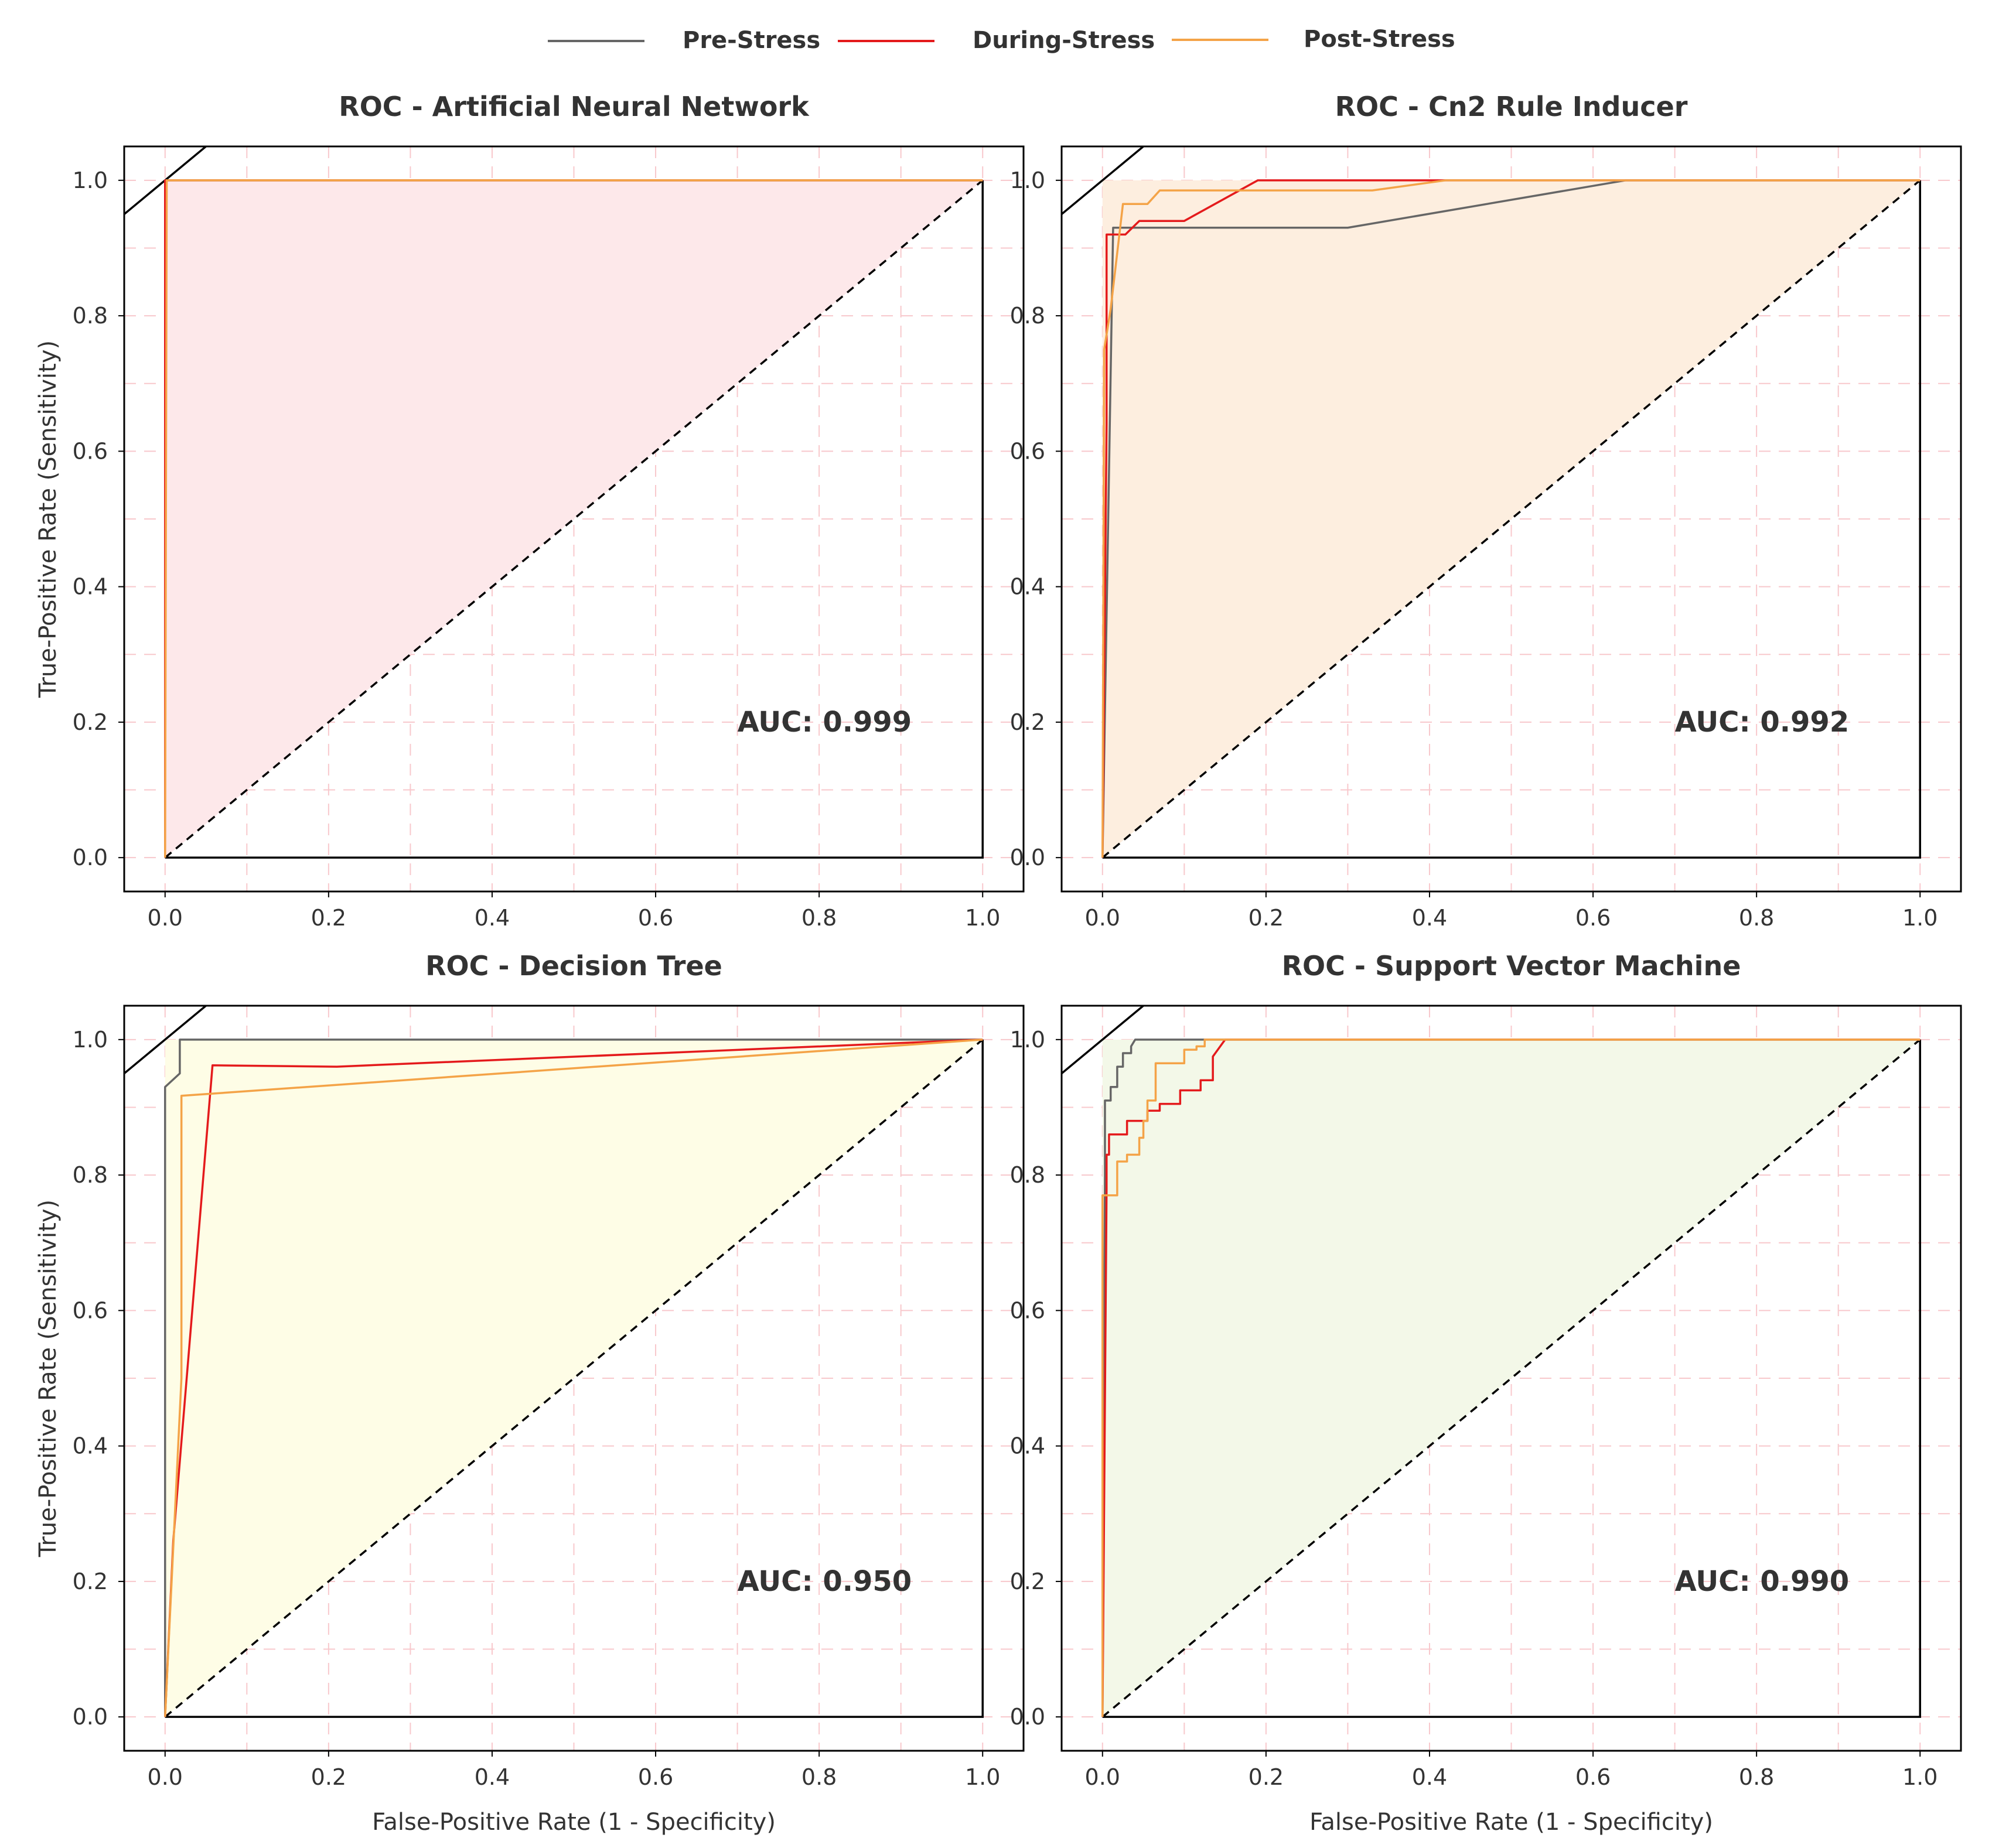  What do you see at coordinates (1762, 723) in the screenshot?
I see `auc-annotation: AUC: 0.992` at bounding box center [1762, 723].